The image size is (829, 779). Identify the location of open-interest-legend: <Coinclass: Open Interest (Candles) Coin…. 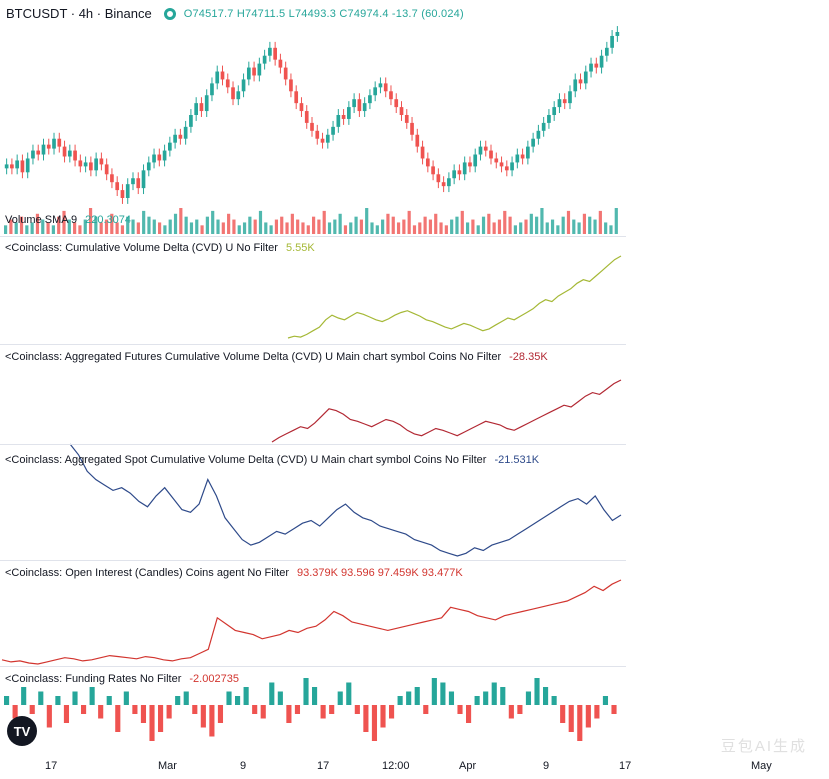
(234, 573).